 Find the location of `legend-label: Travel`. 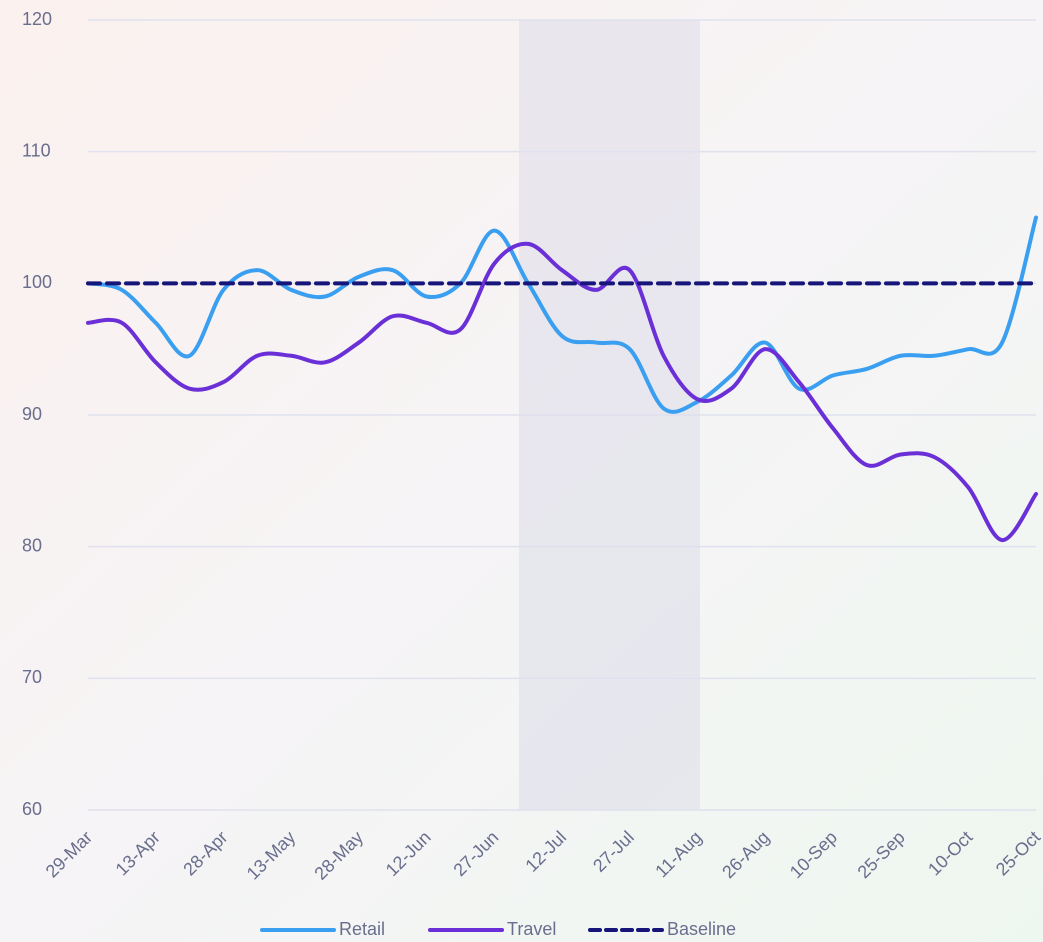

legend-label: Travel is located at coordinates (531, 929).